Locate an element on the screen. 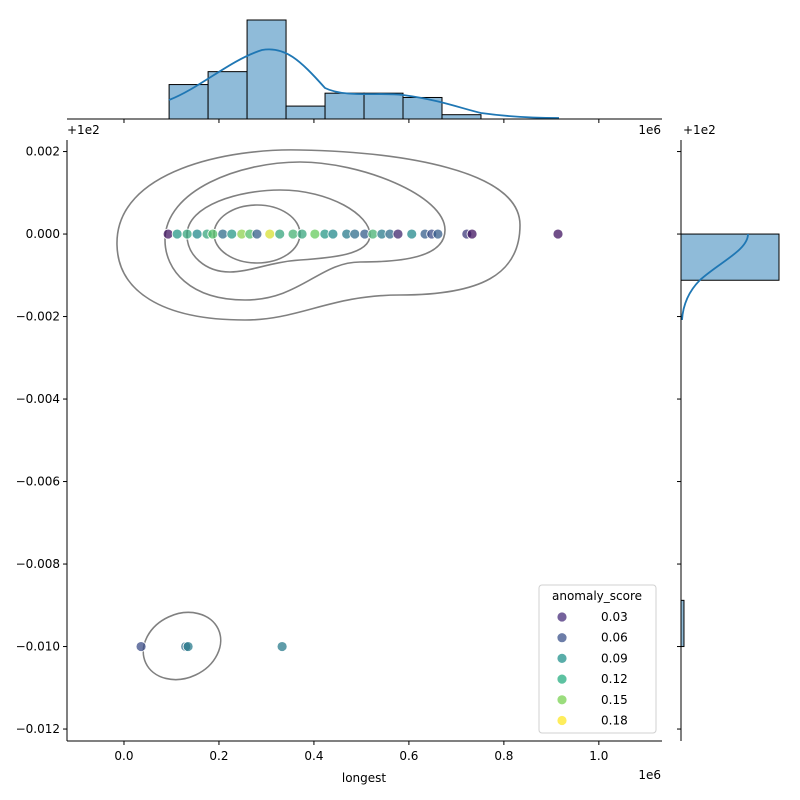 The width and height of the screenshot is (800, 800). right-marginal-offset-text: +1e2 is located at coordinates (699, 130).